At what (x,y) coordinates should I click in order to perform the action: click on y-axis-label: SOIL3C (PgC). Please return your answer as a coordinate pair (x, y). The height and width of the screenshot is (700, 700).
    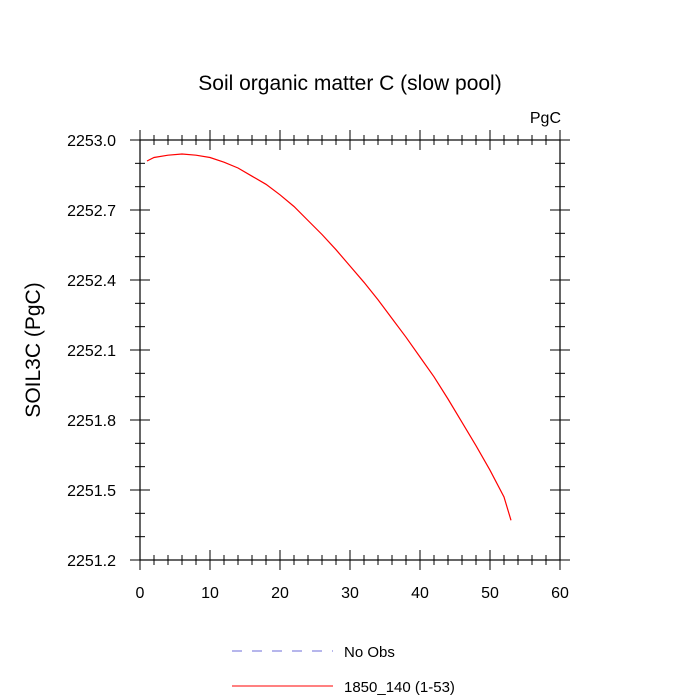
    Looking at the image, I should click on (33, 349).